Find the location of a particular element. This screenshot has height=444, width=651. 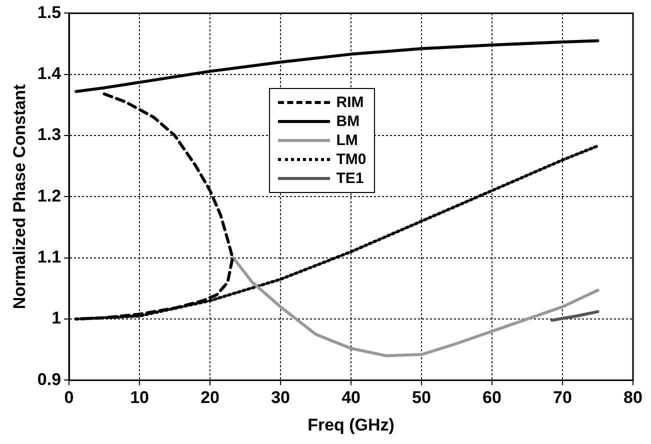

y-tick-label: 1.1 is located at coordinates (49, 257).